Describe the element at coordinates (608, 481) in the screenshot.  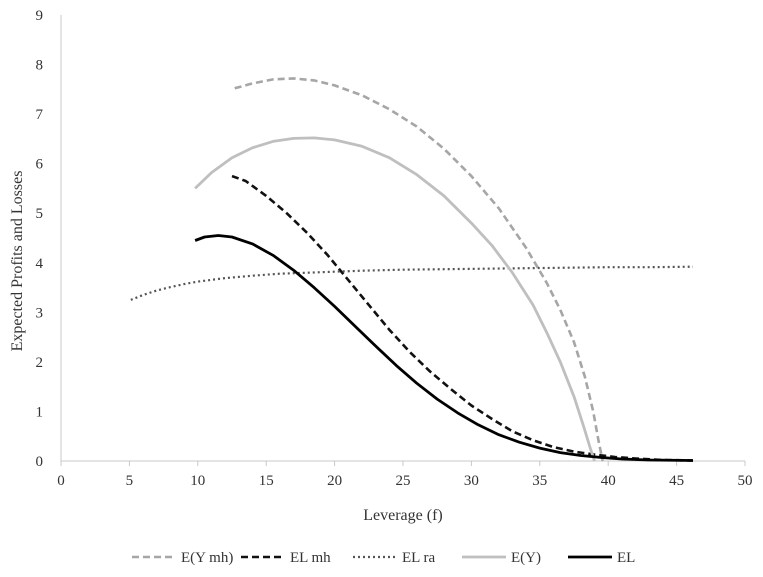
I see `x-tick-label: 40` at that location.